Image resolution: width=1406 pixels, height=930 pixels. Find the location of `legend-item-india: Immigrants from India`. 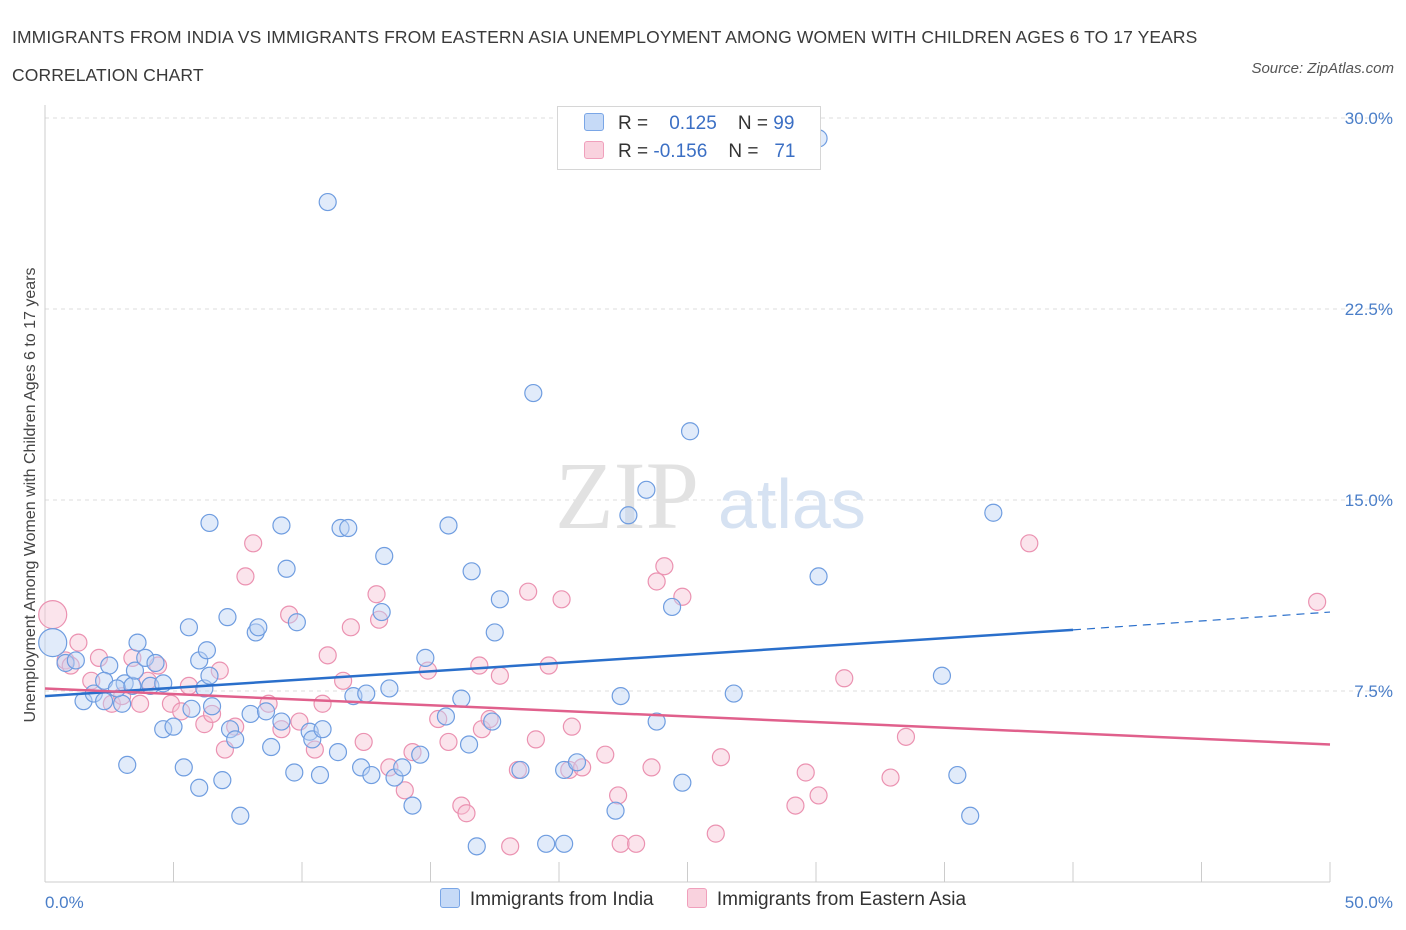

legend-item-india: Immigrants from India is located at coordinates (546, 899).